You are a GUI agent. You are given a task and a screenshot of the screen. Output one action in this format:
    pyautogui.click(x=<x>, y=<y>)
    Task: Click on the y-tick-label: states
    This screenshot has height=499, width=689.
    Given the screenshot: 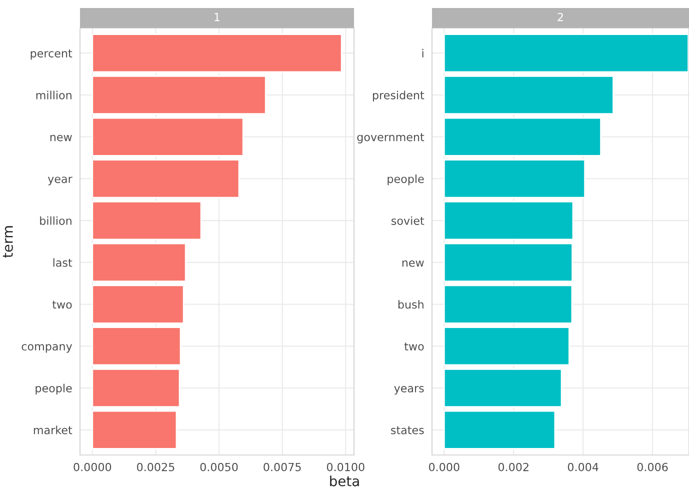 What is the action you would take?
    pyautogui.click(x=407, y=430)
    